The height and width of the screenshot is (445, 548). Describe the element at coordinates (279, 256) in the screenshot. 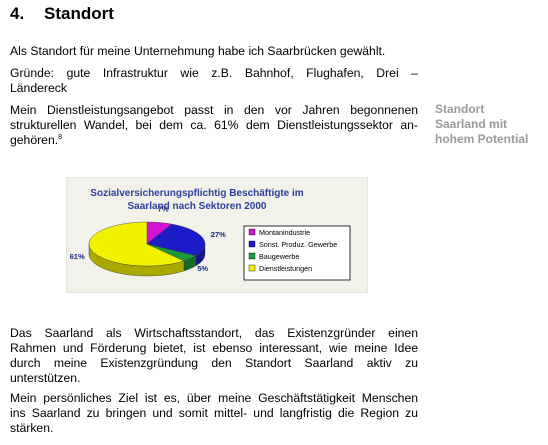

I see `legend-label: Baugewerbe` at that location.